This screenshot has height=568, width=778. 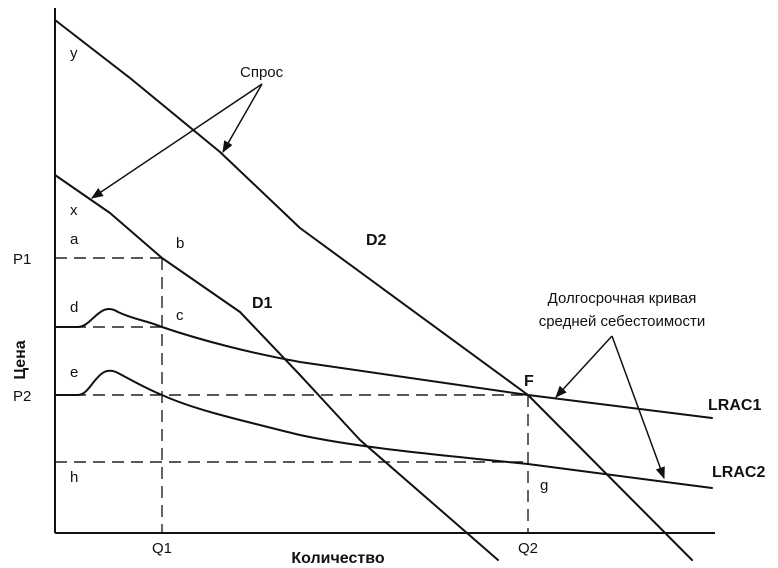 What do you see at coordinates (638, 407) in the screenshot?
I see `lrac-arrow-to-lrac2` at bounding box center [638, 407].